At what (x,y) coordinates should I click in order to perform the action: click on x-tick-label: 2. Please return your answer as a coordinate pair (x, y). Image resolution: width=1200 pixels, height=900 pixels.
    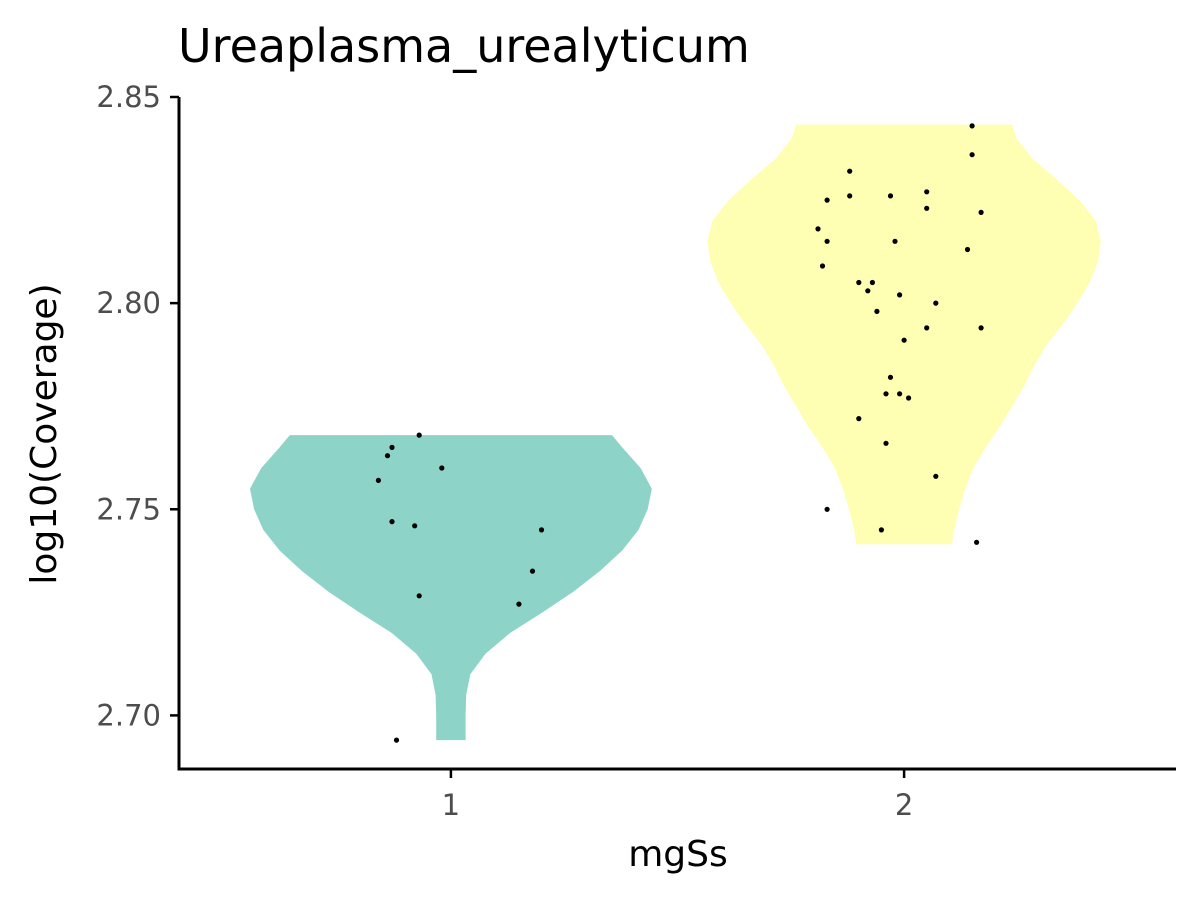
    Looking at the image, I should click on (904, 805).